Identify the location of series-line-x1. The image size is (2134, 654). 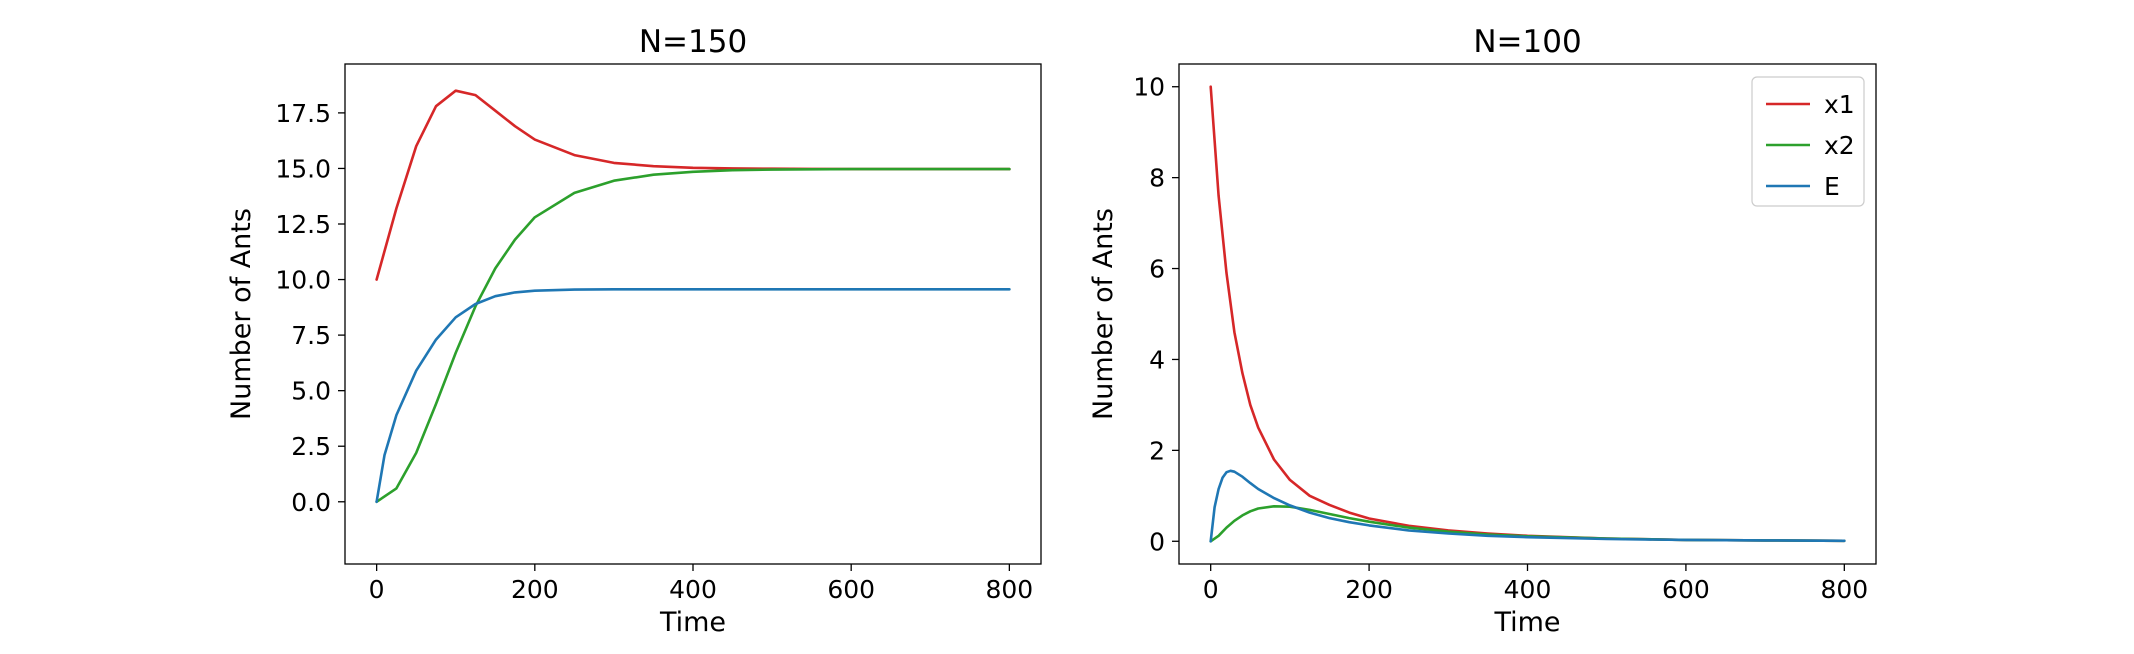
(693, 185).